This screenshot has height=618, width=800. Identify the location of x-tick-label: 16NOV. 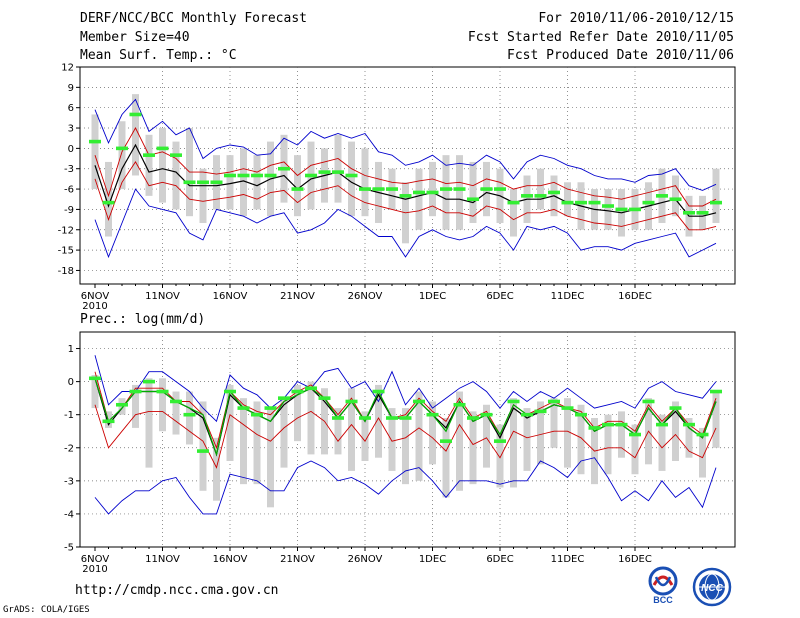
(230, 559).